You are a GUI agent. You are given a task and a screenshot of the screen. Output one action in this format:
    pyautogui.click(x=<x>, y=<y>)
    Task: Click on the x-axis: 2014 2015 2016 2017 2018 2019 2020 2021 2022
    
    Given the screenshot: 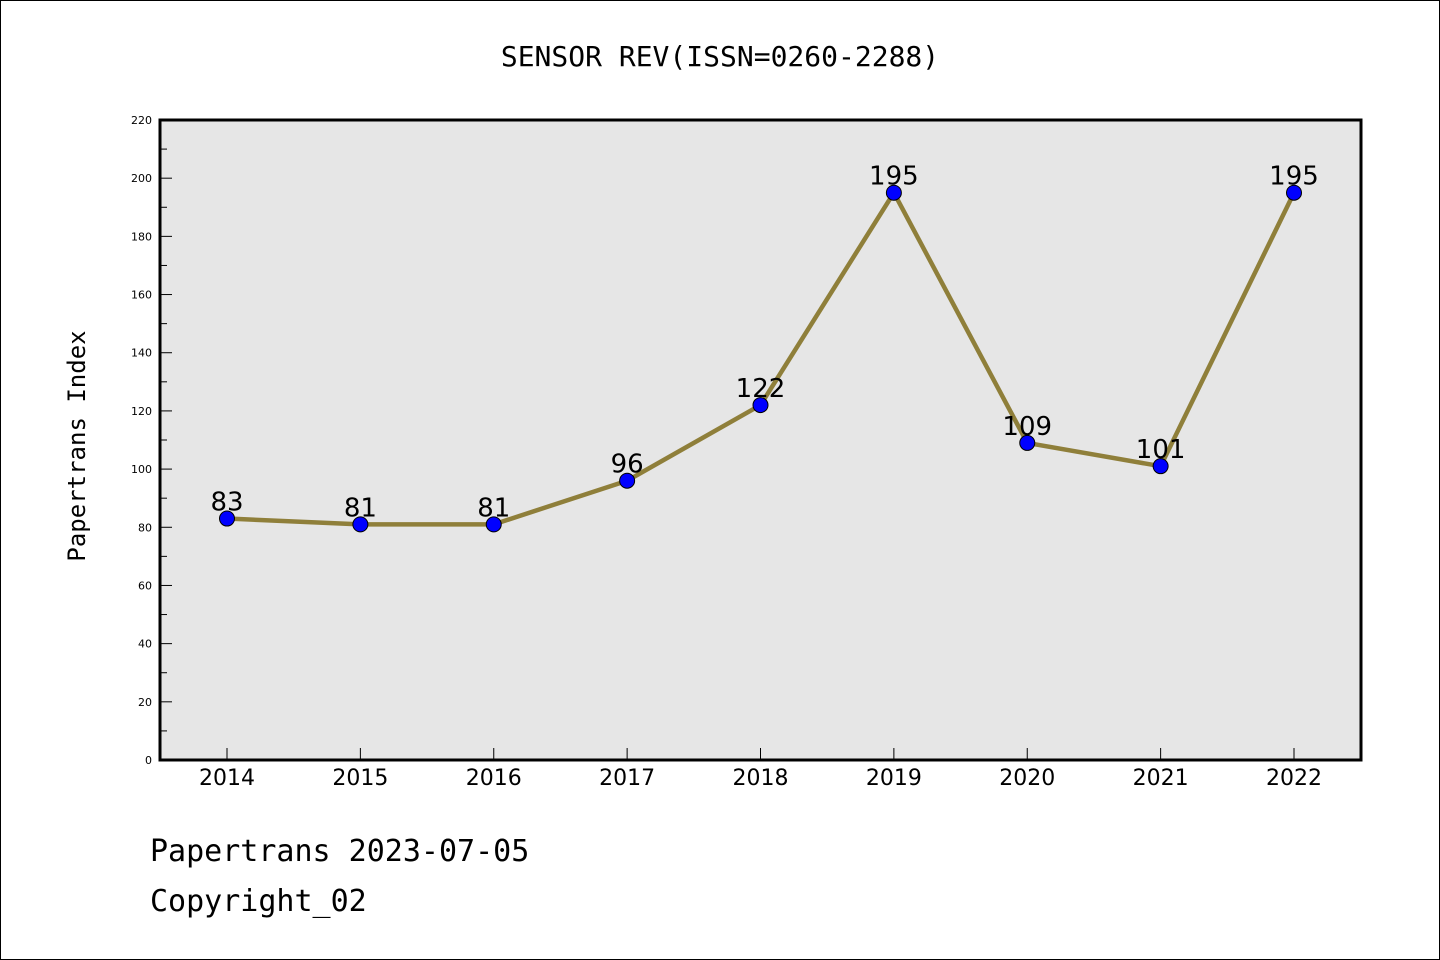 What is the action you would take?
    pyautogui.click(x=760, y=769)
    